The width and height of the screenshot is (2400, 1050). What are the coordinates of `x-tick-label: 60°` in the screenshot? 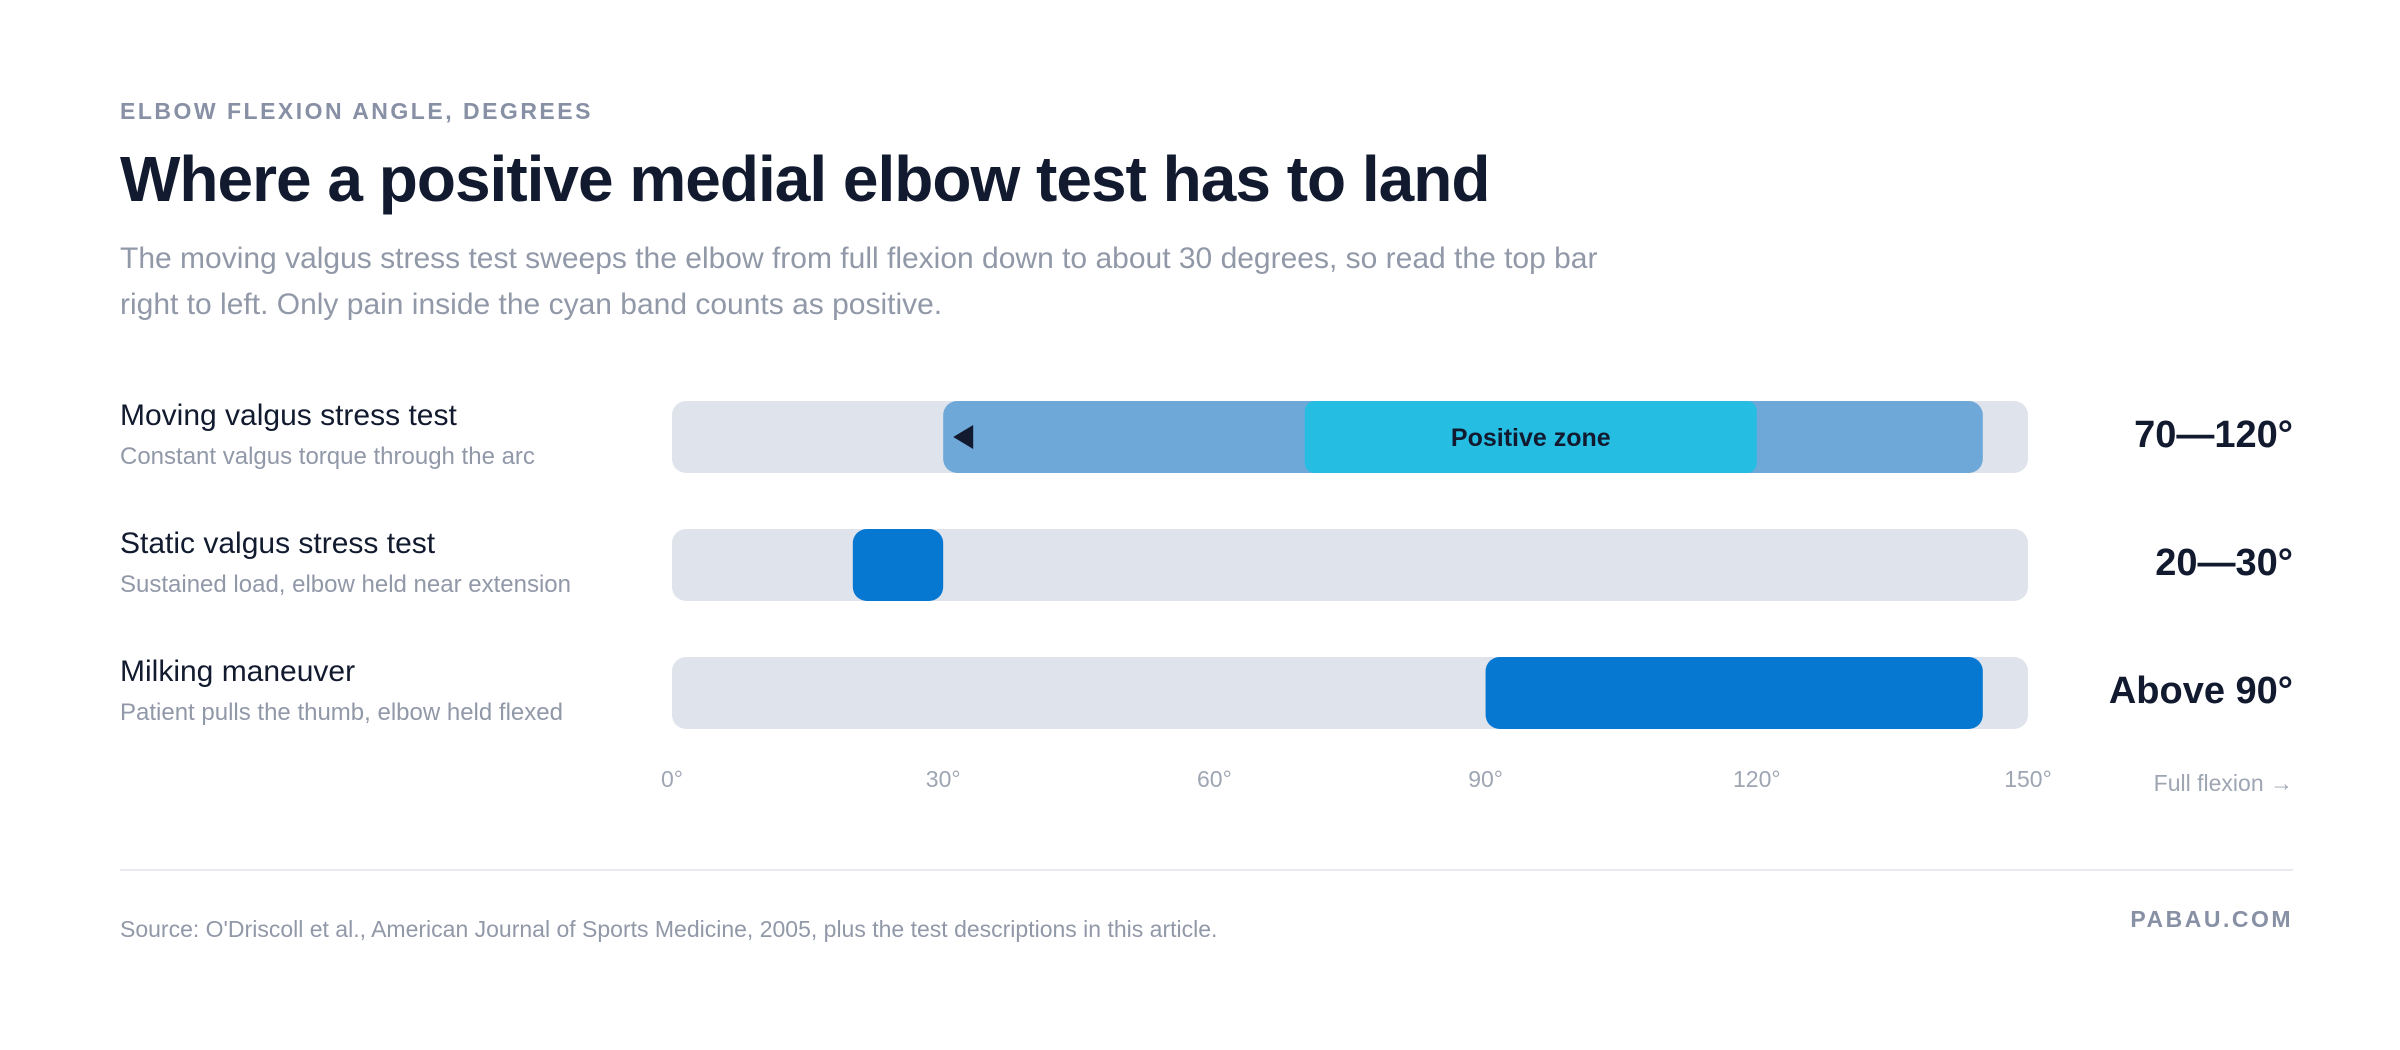 It's located at (1214, 779).